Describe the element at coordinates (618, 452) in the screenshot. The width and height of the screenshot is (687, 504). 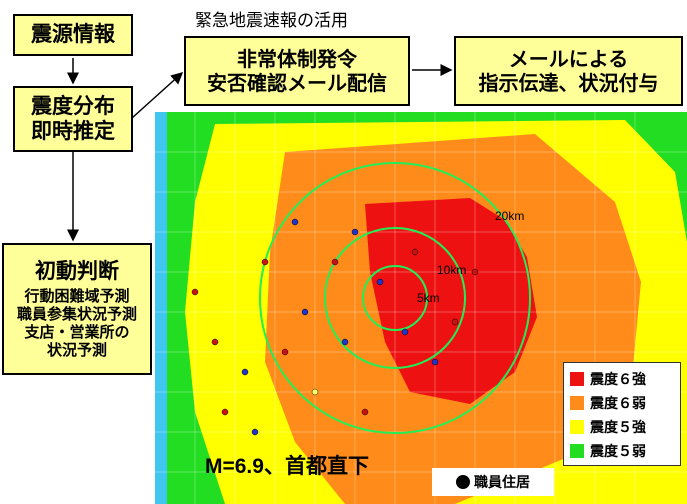
I see `legend-label: 震度５弱` at that location.